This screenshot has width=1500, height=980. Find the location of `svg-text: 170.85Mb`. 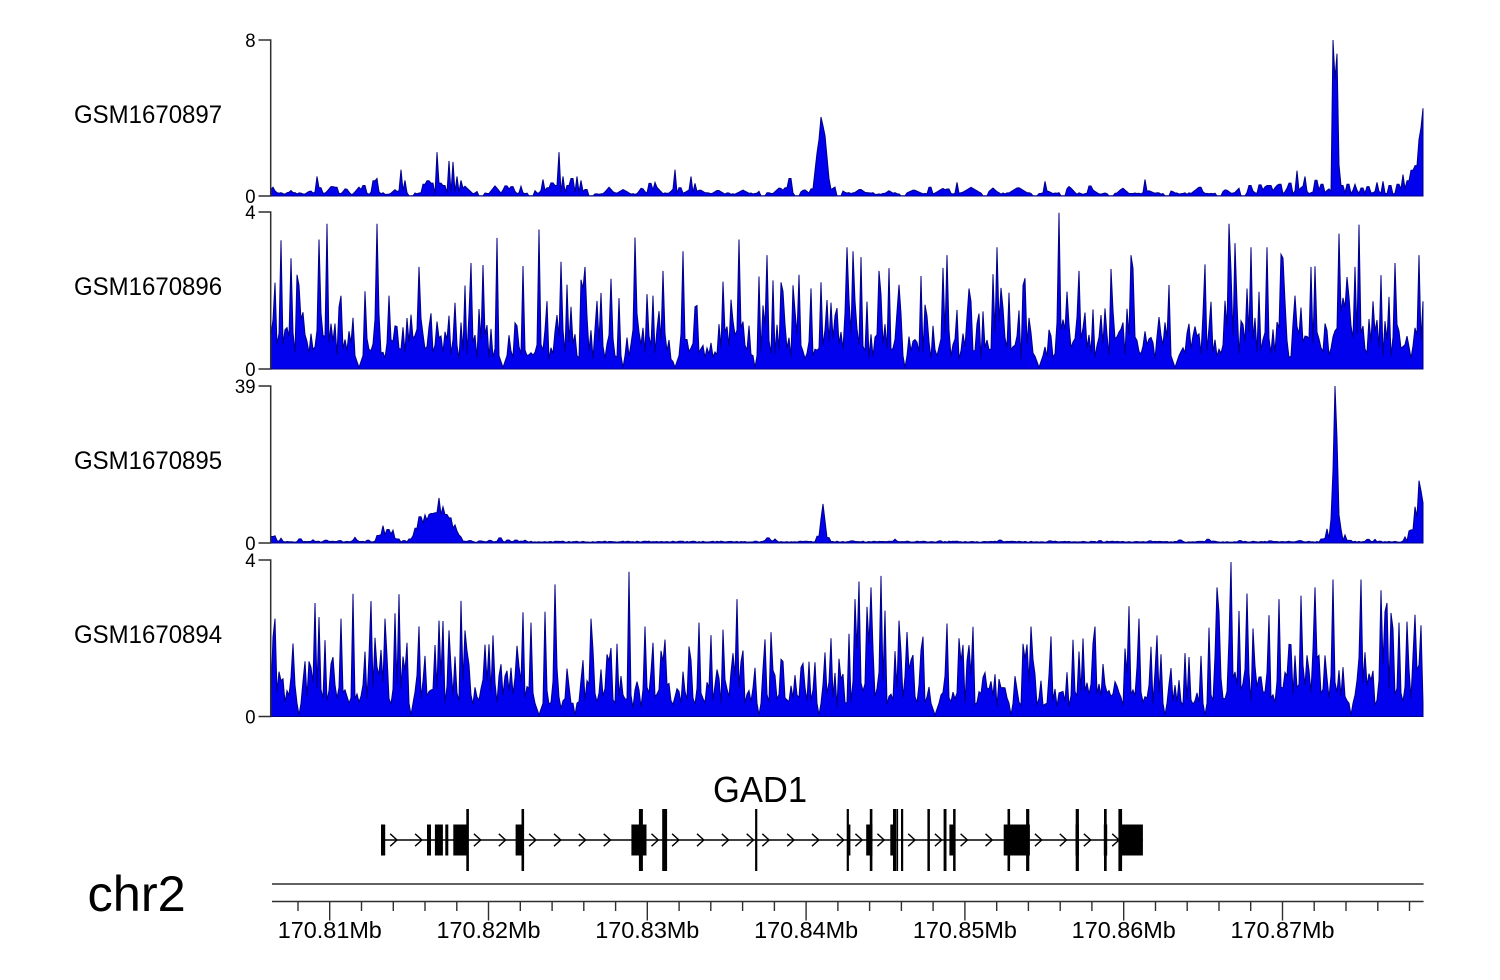

svg-text: 170.85Mb is located at coordinates (965, 930).